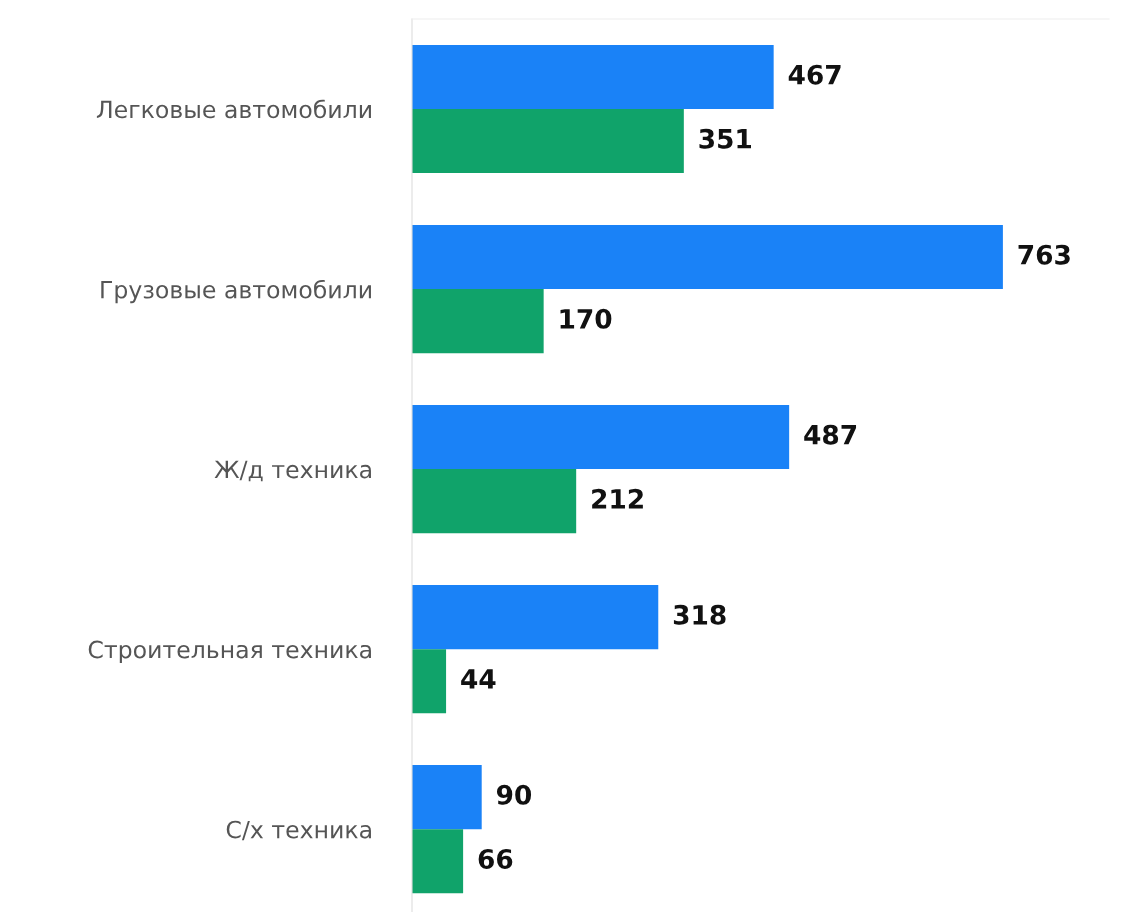 The image size is (1124, 912). Describe the element at coordinates (229, 652) in the screenshot. I see `y-tick-label: Строительная техника` at that location.